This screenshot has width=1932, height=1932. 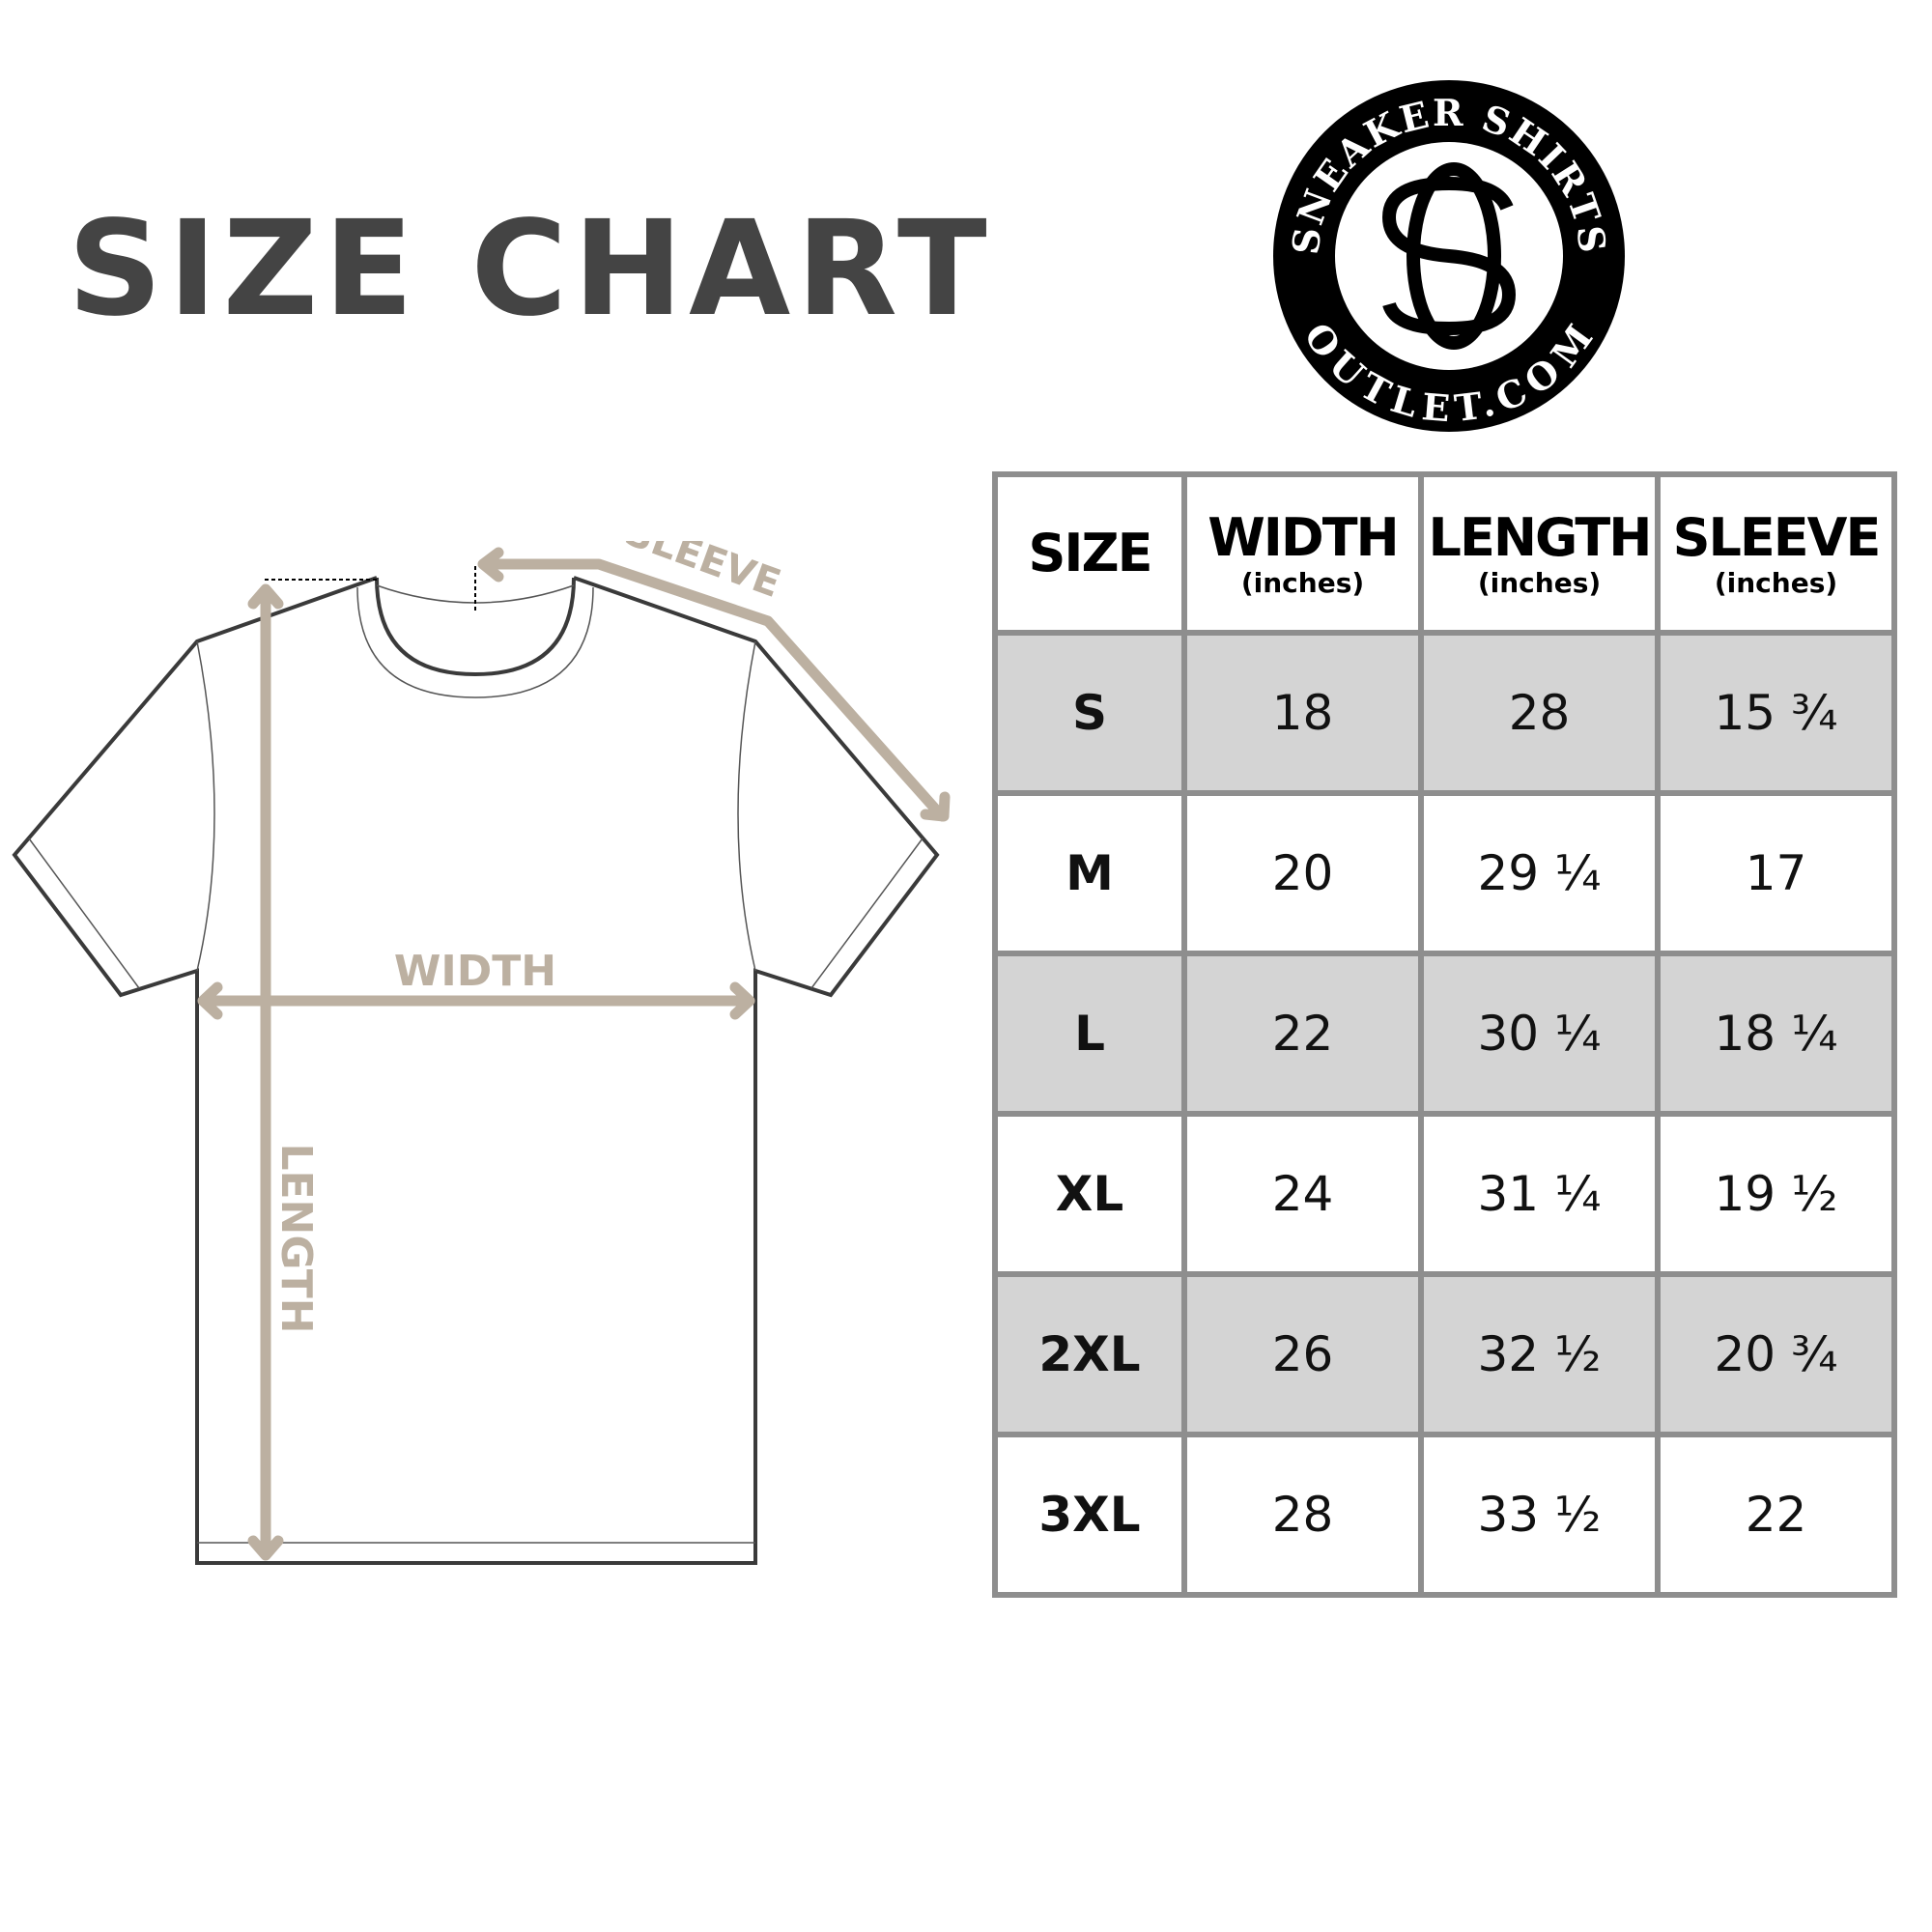 What do you see at coordinates (1776, 553) in the screenshot?
I see `header-sleeve: SLEEVE (inches)` at bounding box center [1776, 553].